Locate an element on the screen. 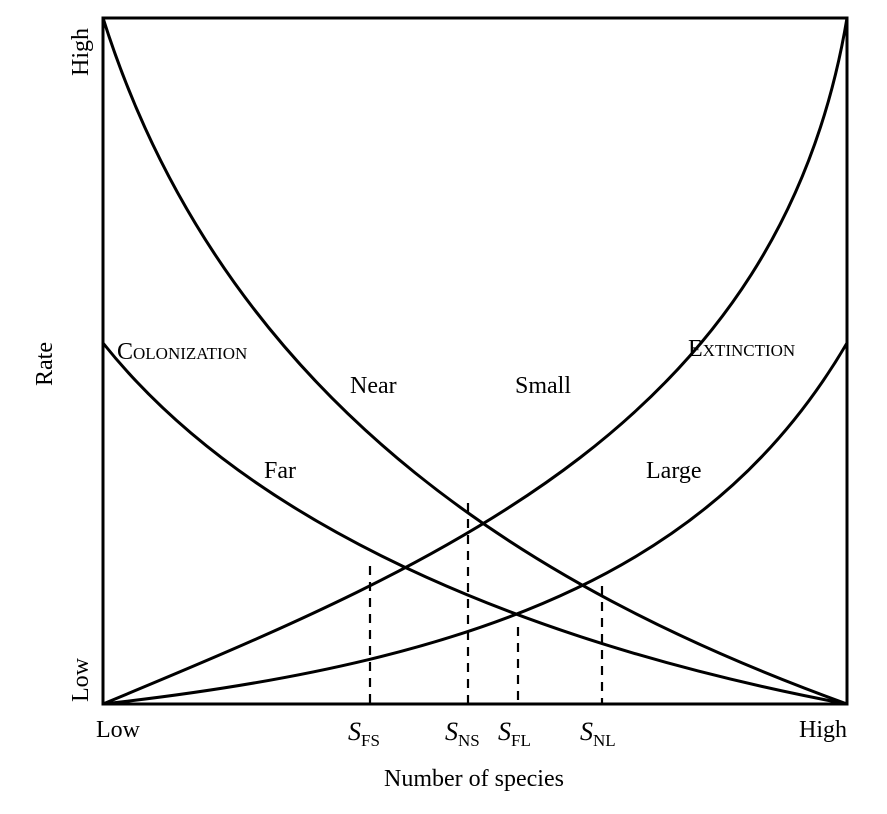  extinction-label: EXTINCTION is located at coordinates (741, 349).